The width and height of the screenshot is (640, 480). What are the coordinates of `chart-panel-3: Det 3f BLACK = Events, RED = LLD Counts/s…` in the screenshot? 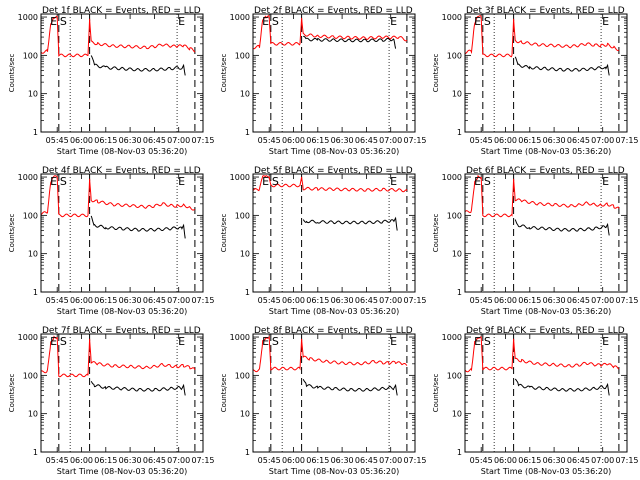 It's located at (535, 81).